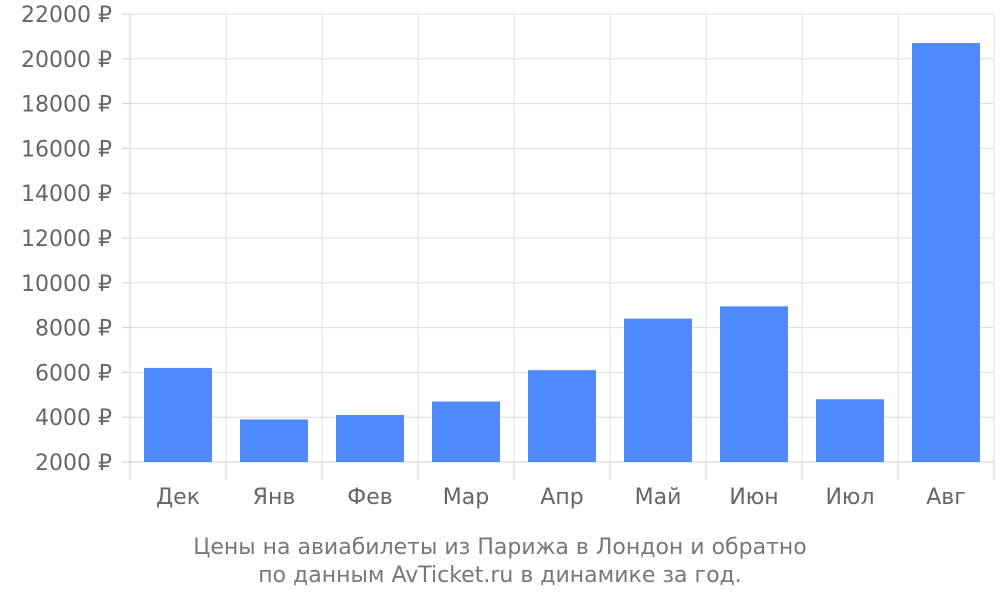 Image resolution: width=1000 pixels, height=600 pixels. What do you see at coordinates (274, 497) in the screenshot?
I see `x-tick-label: Янв` at bounding box center [274, 497].